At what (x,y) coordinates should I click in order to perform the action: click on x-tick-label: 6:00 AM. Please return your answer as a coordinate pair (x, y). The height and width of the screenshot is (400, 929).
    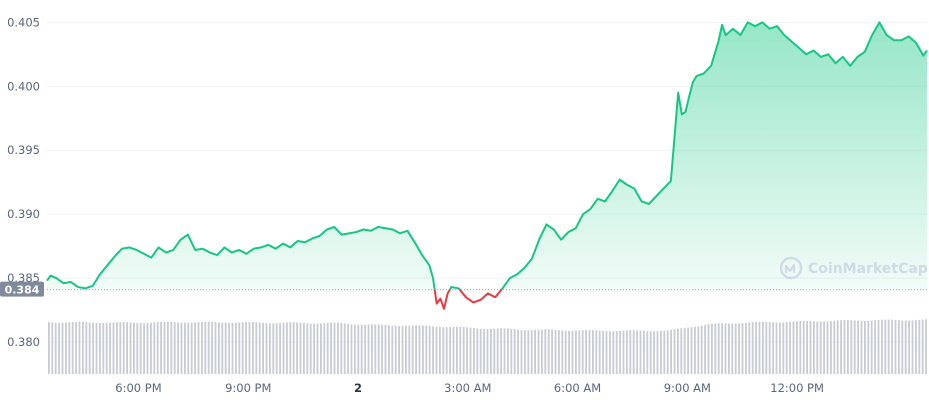
    Looking at the image, I should click on (577, 388).